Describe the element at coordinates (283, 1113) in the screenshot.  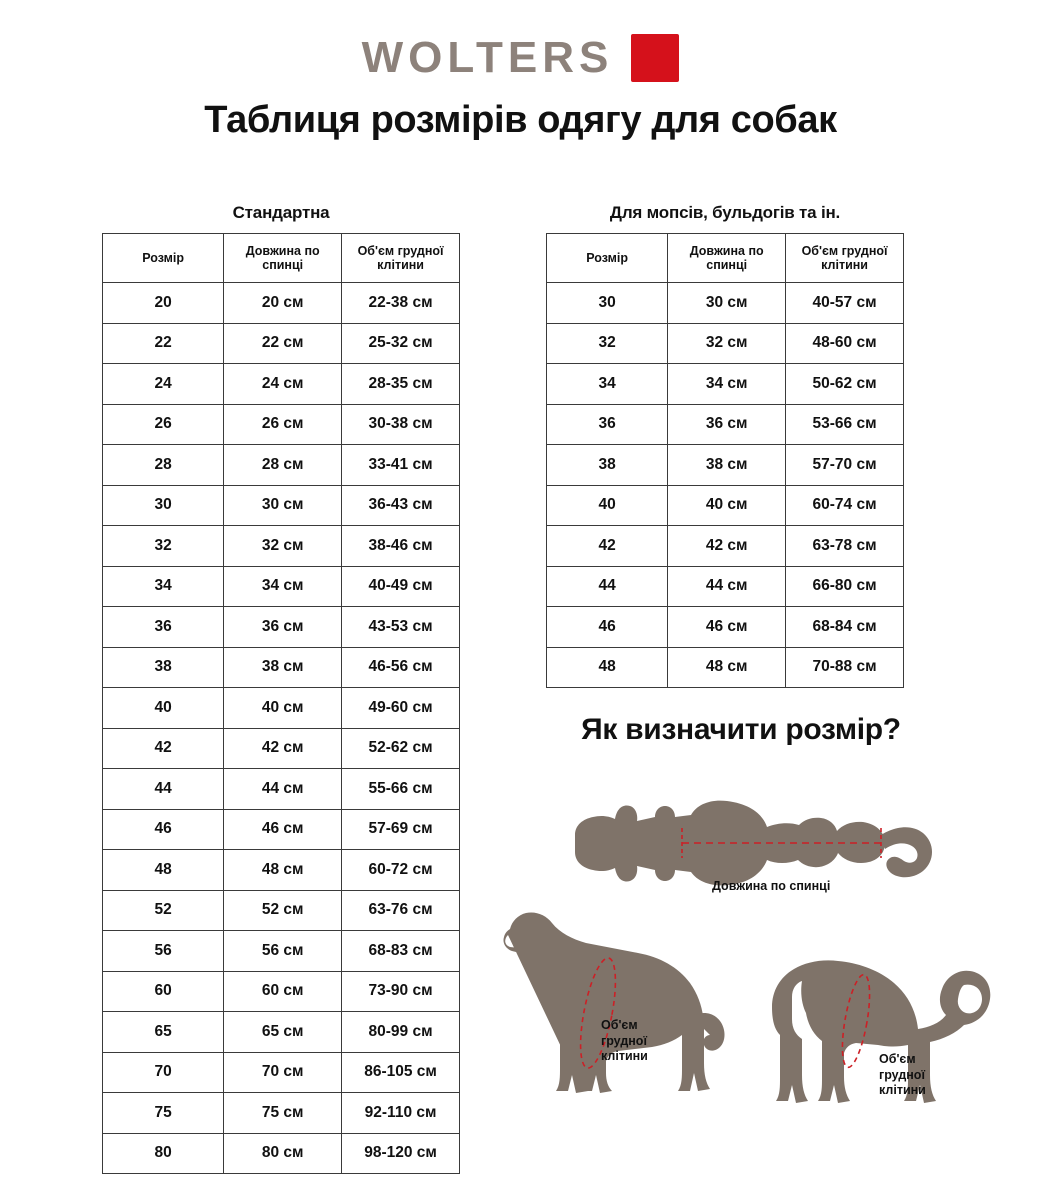
I see `cell-back-length: 75 см` at that location.